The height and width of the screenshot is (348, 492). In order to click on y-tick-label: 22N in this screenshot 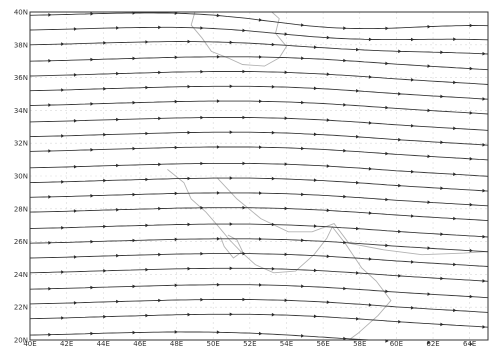, I will do `click(21, 308)`.